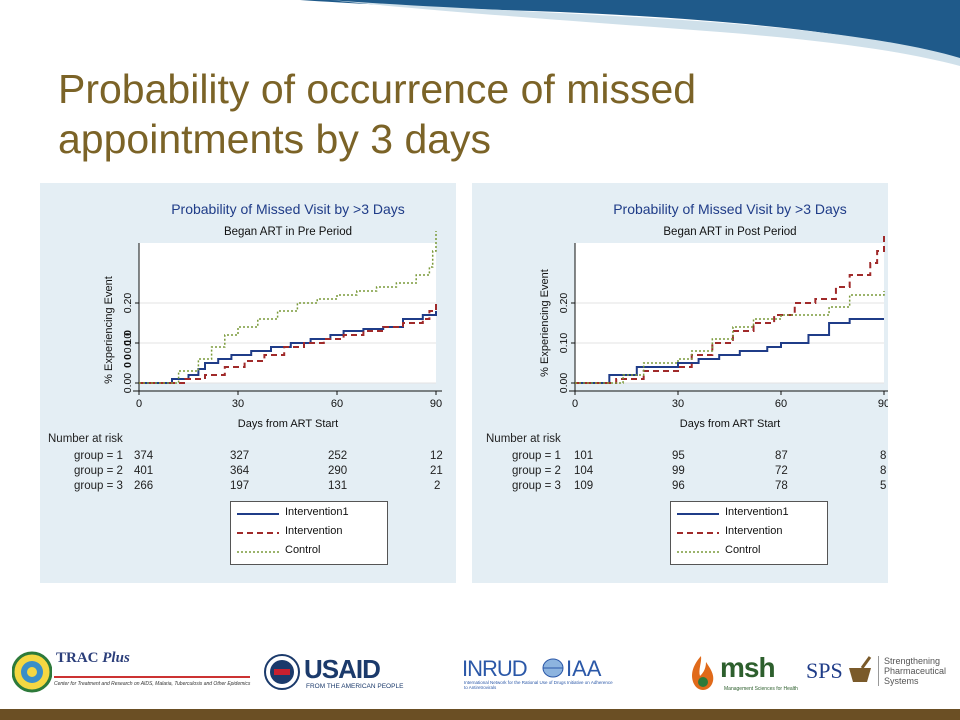 This screenshot has width=960, height=720. Describe the element at coordinates (883, 404) in the screenshot. I see `x-tick-label: 90` at that location.